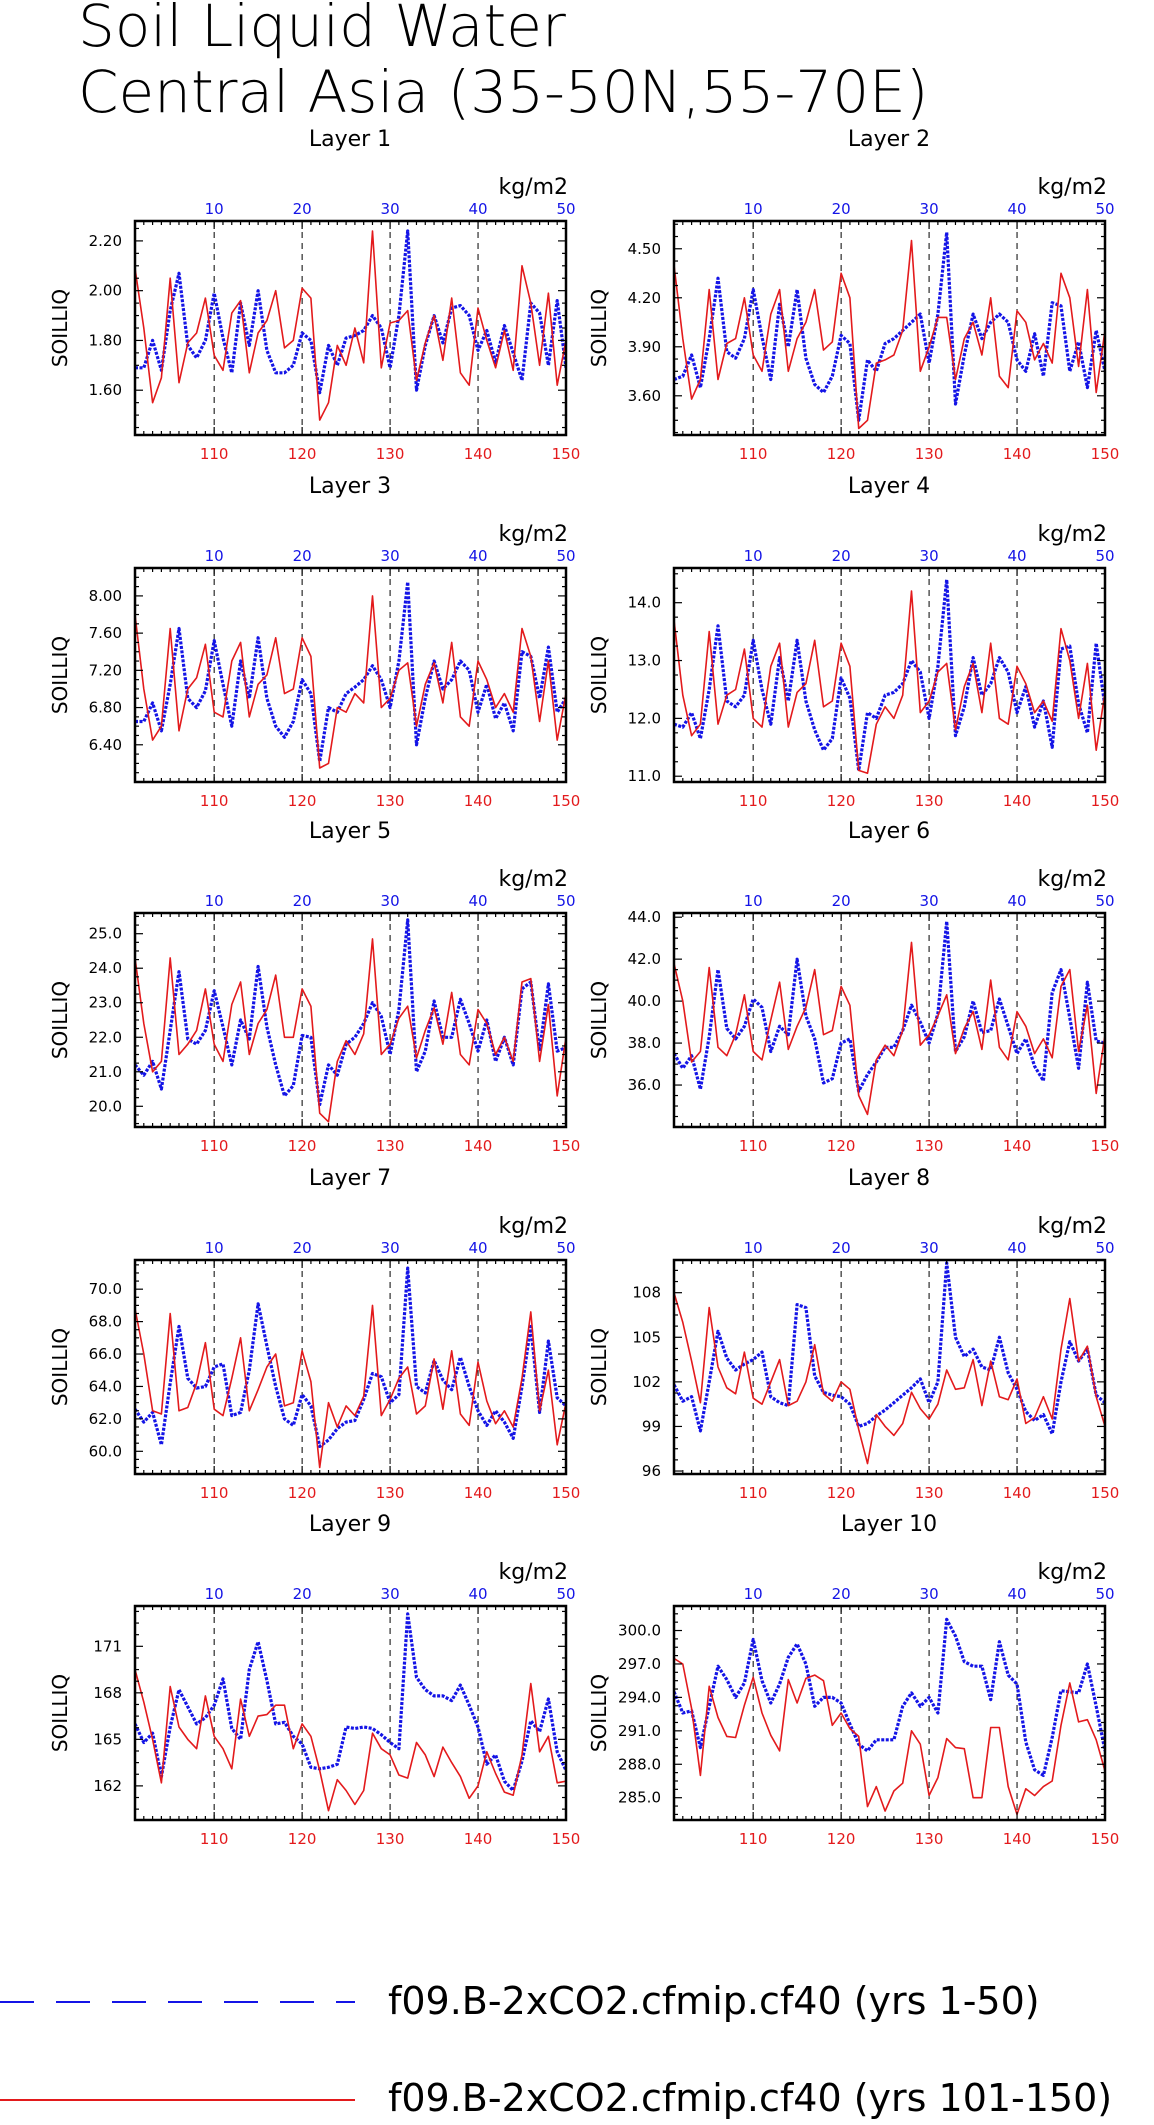 This screenshot has height=2125, width=1154. Describe the element at coordinates (105, 1106) in the screenshot. I see `y-tick-label: 20.0` at that location.